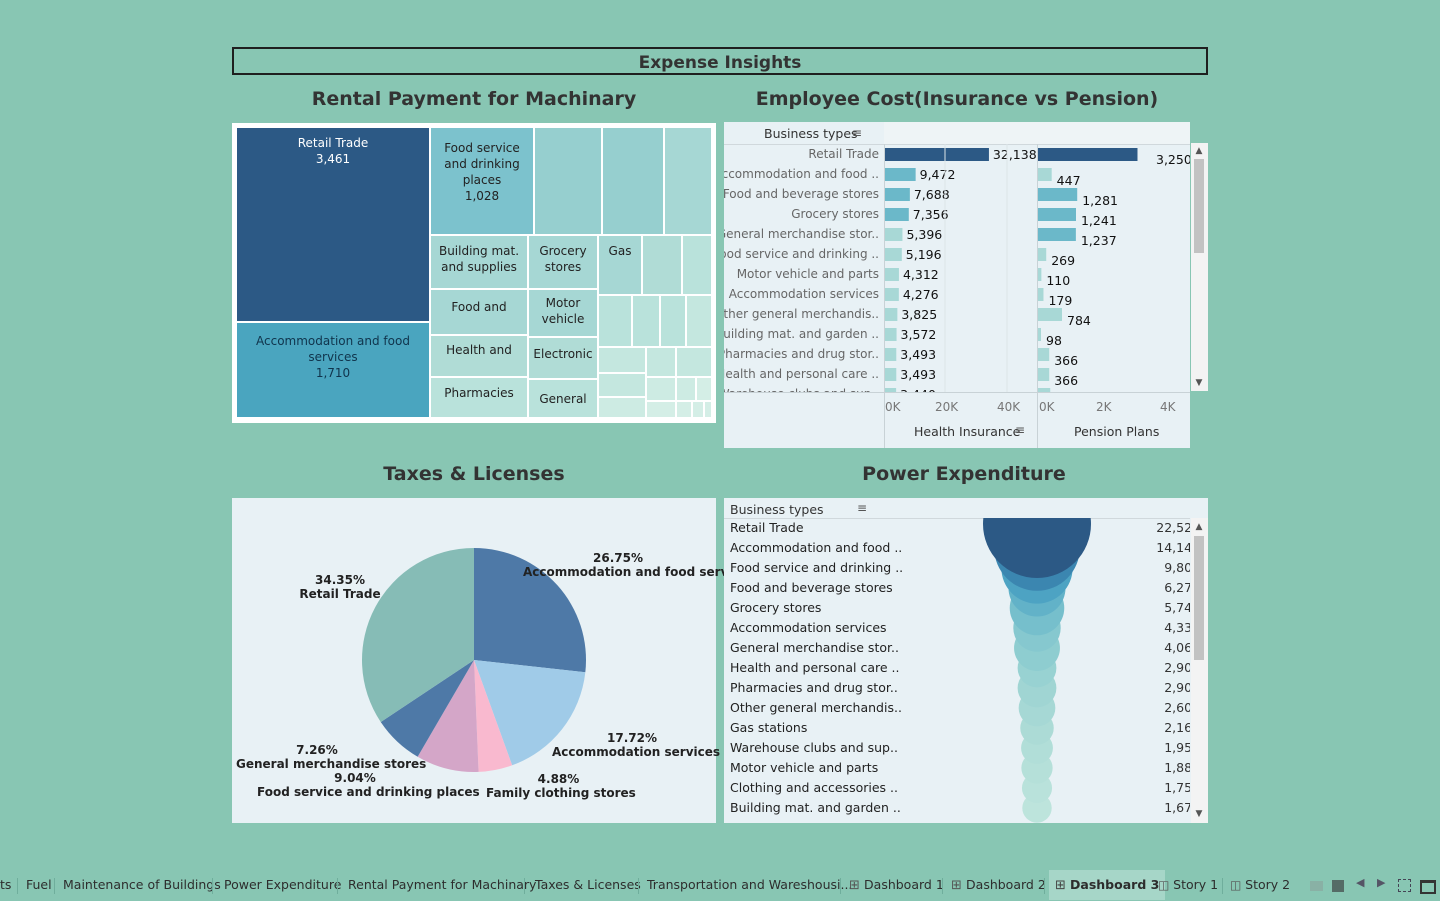 This screenshot has height=901, width=1440. What do you see at coordinates (6, 884) in the screenshot?
I see `tab-ts: ts` at bounding box center [6, 884].